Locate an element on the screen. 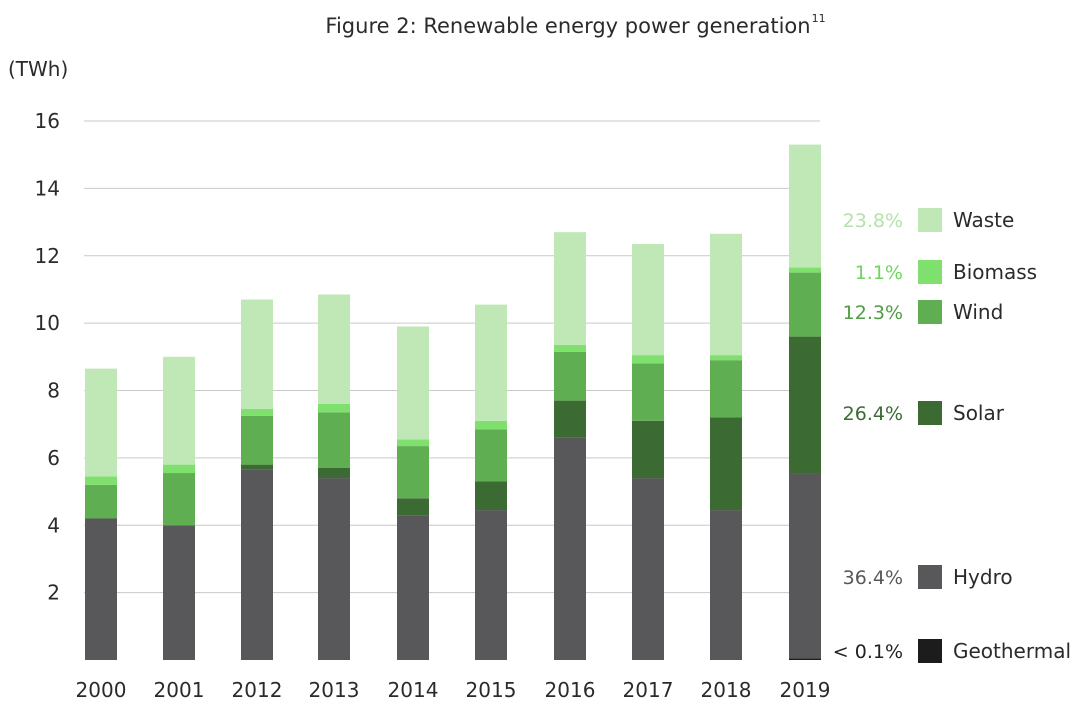  bar-segment-waste-2016 is located at coordinates (570, 289).